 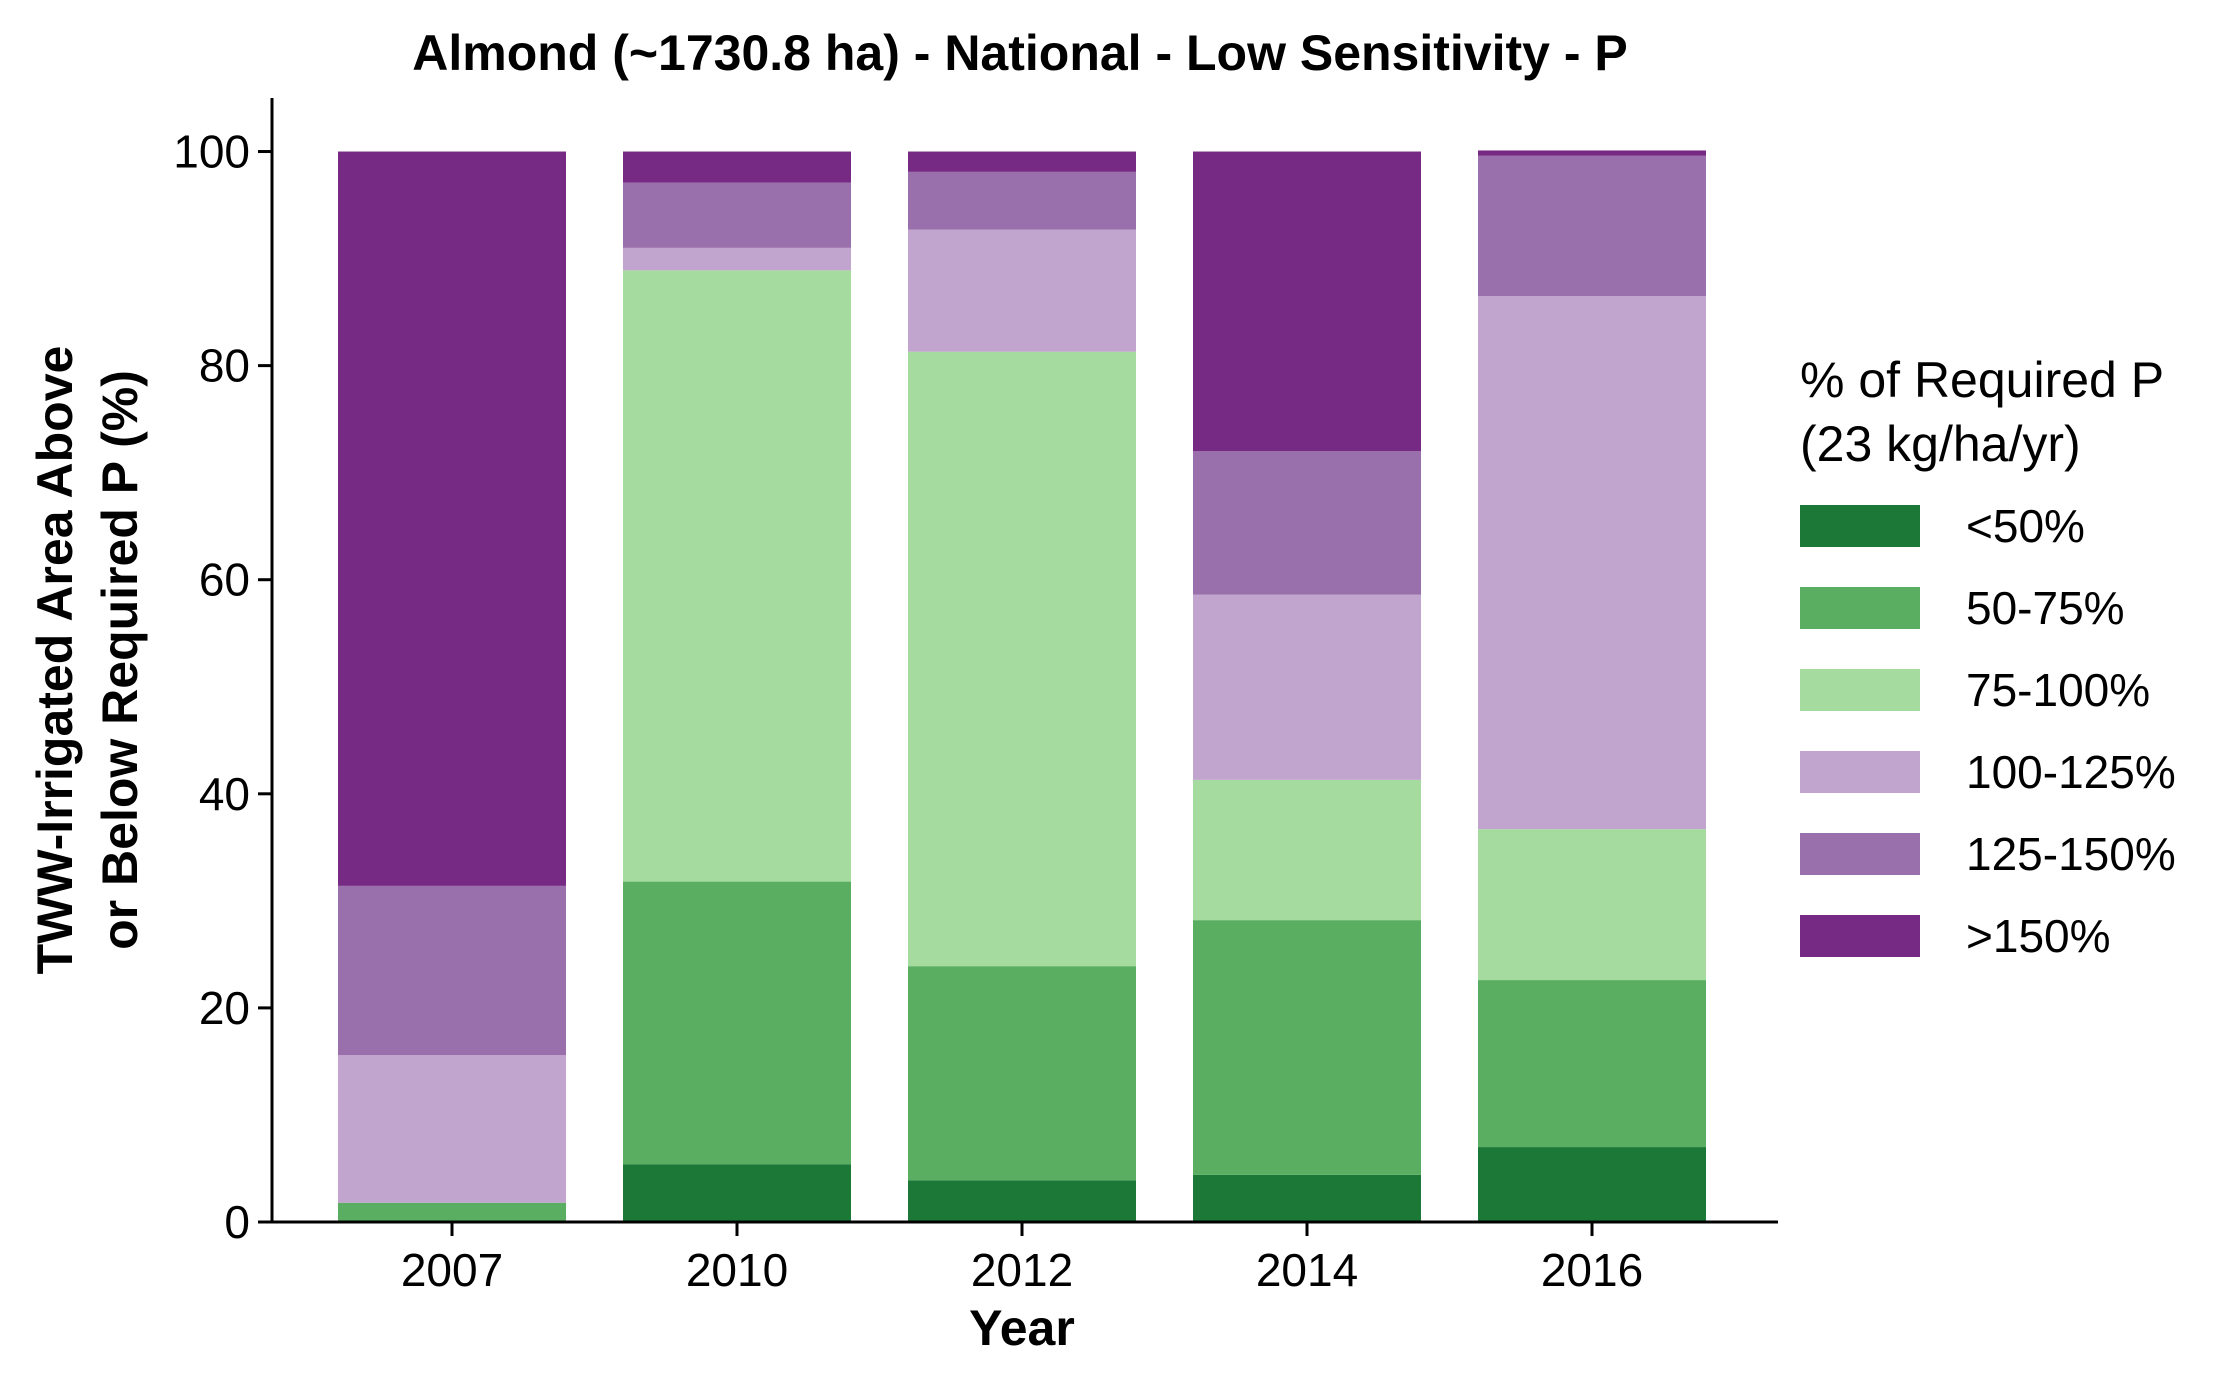 What do you see at coordinates (237, 1222) in the screenshot?
I see `y-tick-label: 0` at bounding box center [237, 1222].